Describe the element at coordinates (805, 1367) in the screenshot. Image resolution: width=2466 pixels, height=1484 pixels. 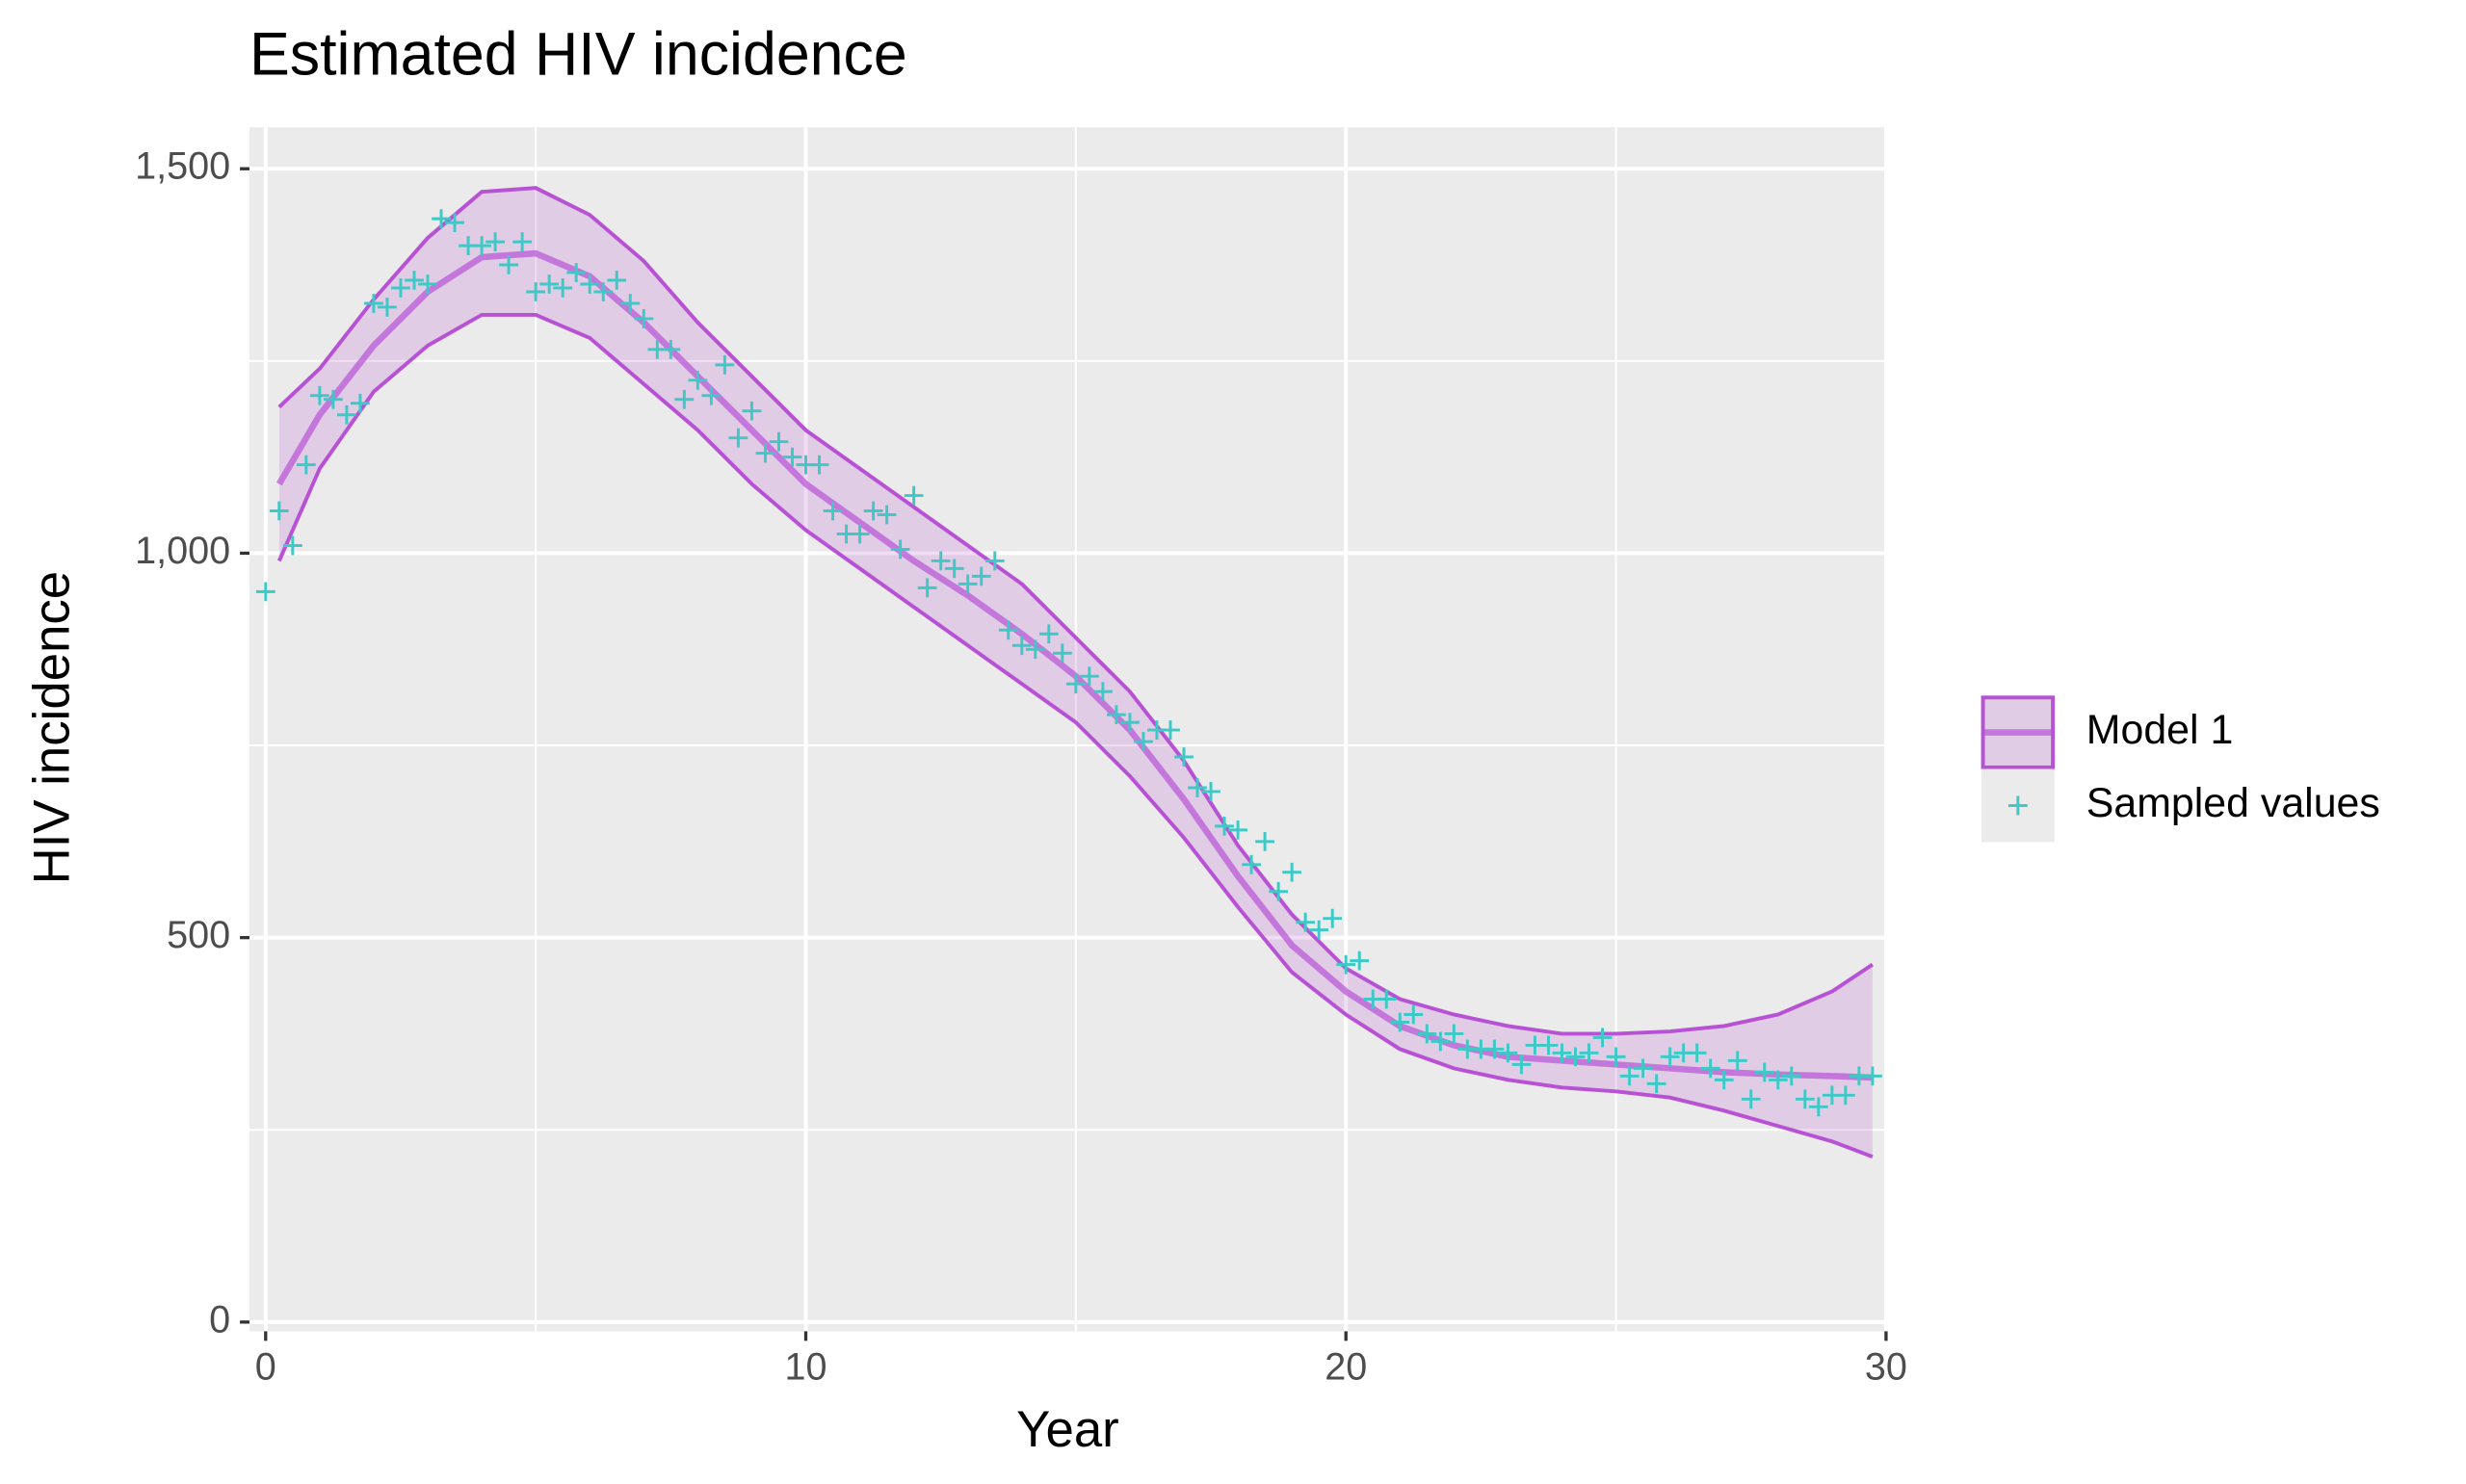
I see `x-tick-label: 10` at that location.